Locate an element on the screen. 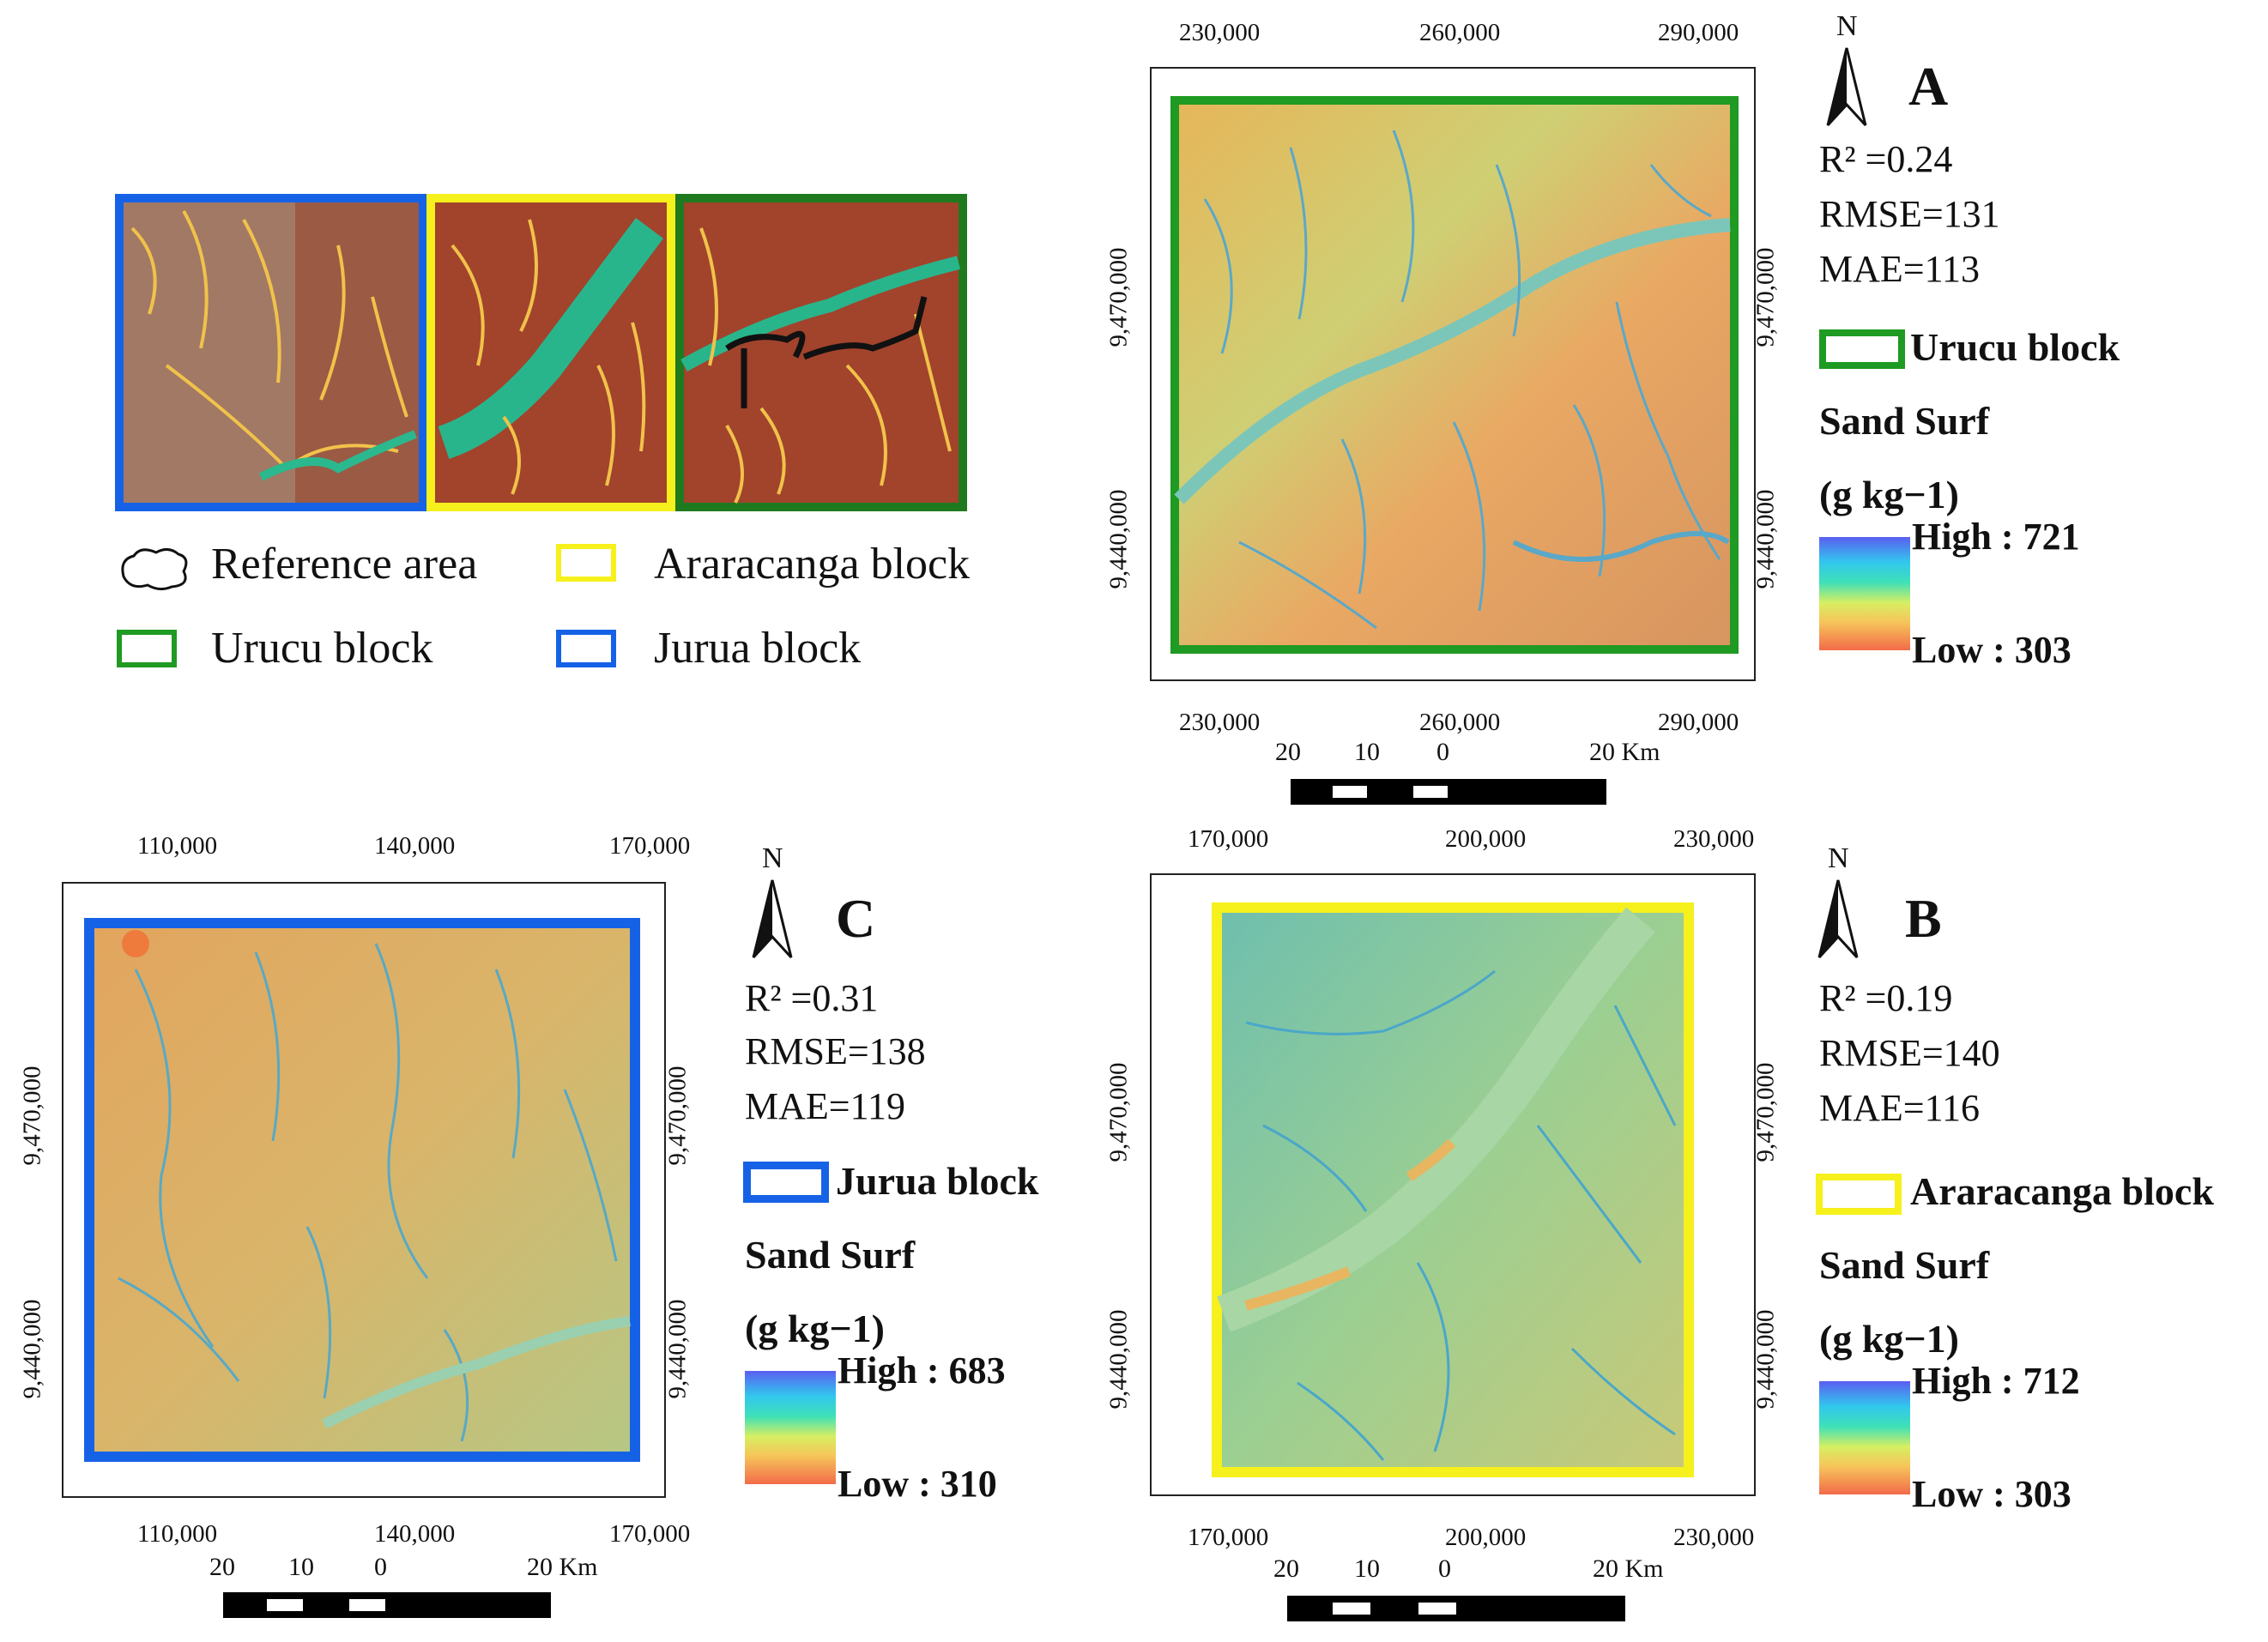  c-xtick-top-2: 140,000 is located at coordinates (415, 846).